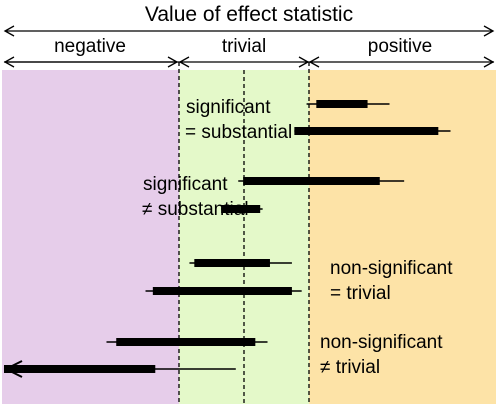 This screenshot has width=498, height=406. What do you see at coordinates (381, 342) in the screenshot?
I see `annotation-nonsignificant-not-trivial-line1: non-significant` at bounding box center [381, 342].